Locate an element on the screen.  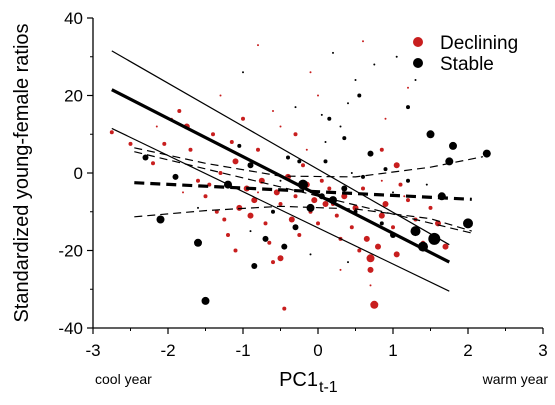
y-axis-title: Standardized young-female ratios is located at coordinates (22, 172).